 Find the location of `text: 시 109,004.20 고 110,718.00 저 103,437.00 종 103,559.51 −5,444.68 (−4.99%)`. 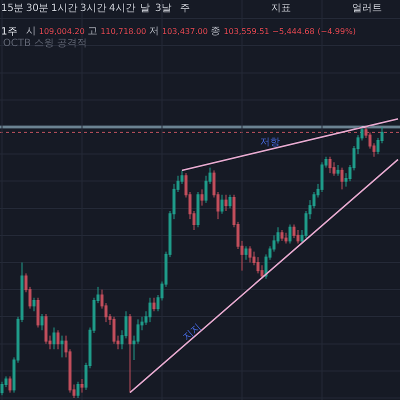

text: 시 109,004.20 고 110,718.00 저 103,437.00 종 103,559.51 −5,444.68 (−4.99%) is located at coordinates (191, 31).